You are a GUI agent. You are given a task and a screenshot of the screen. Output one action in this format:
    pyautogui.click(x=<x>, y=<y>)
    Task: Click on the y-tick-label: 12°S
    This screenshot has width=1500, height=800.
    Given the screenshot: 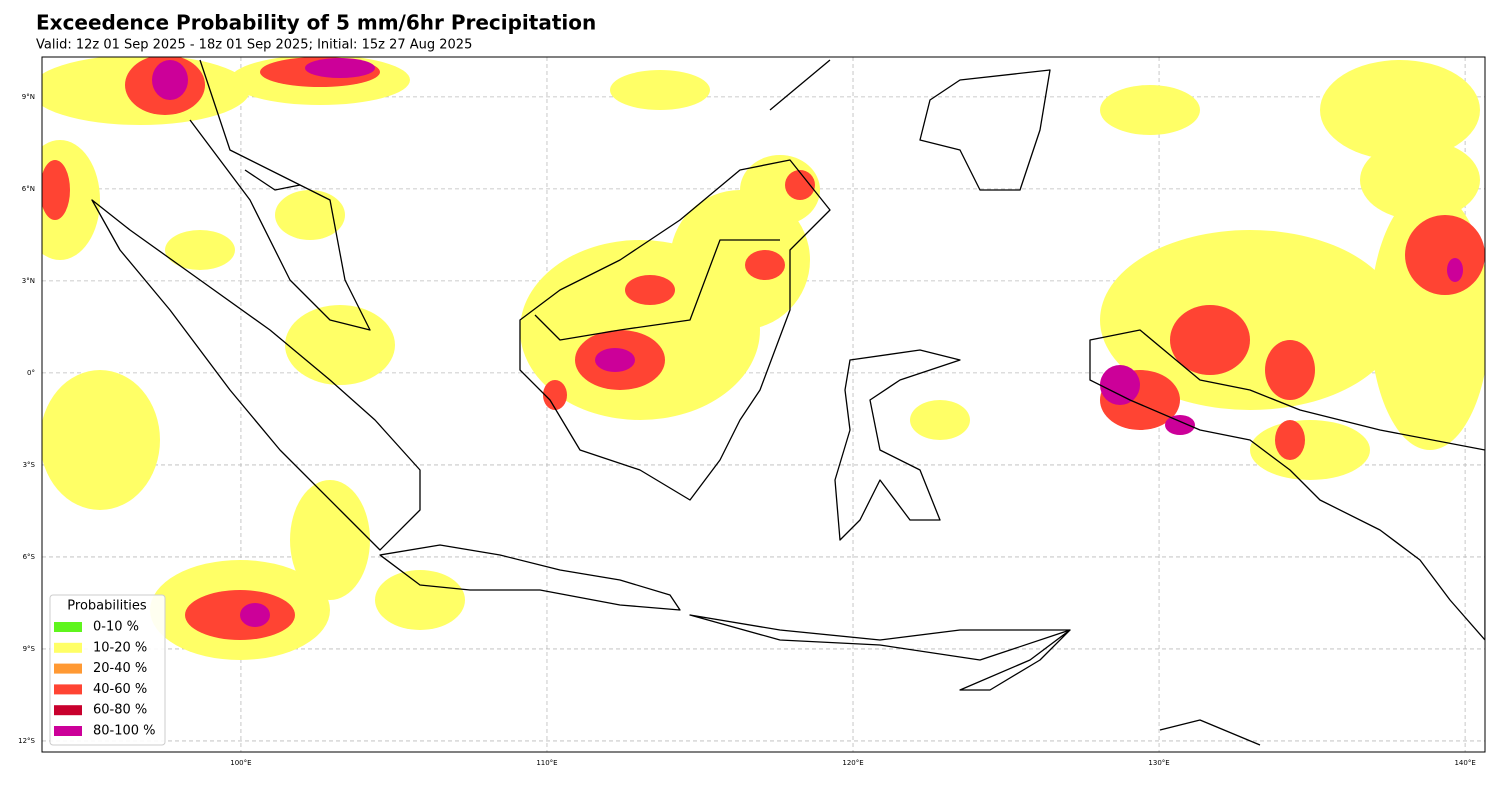 What is the action you would take?
    pyautogui.click(x=26, y=741)
    